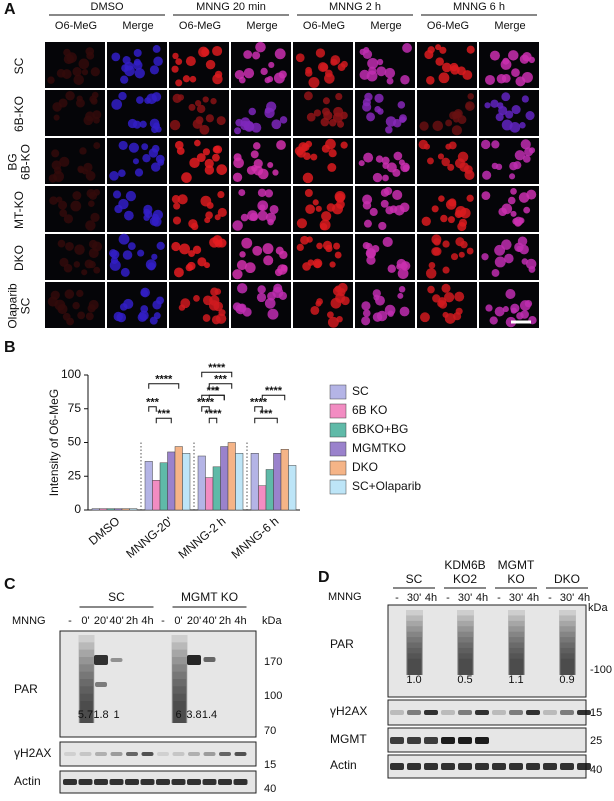 This screenshot has width=614, height=801. I want to click on quantification: 1.1, so click(515, 680).